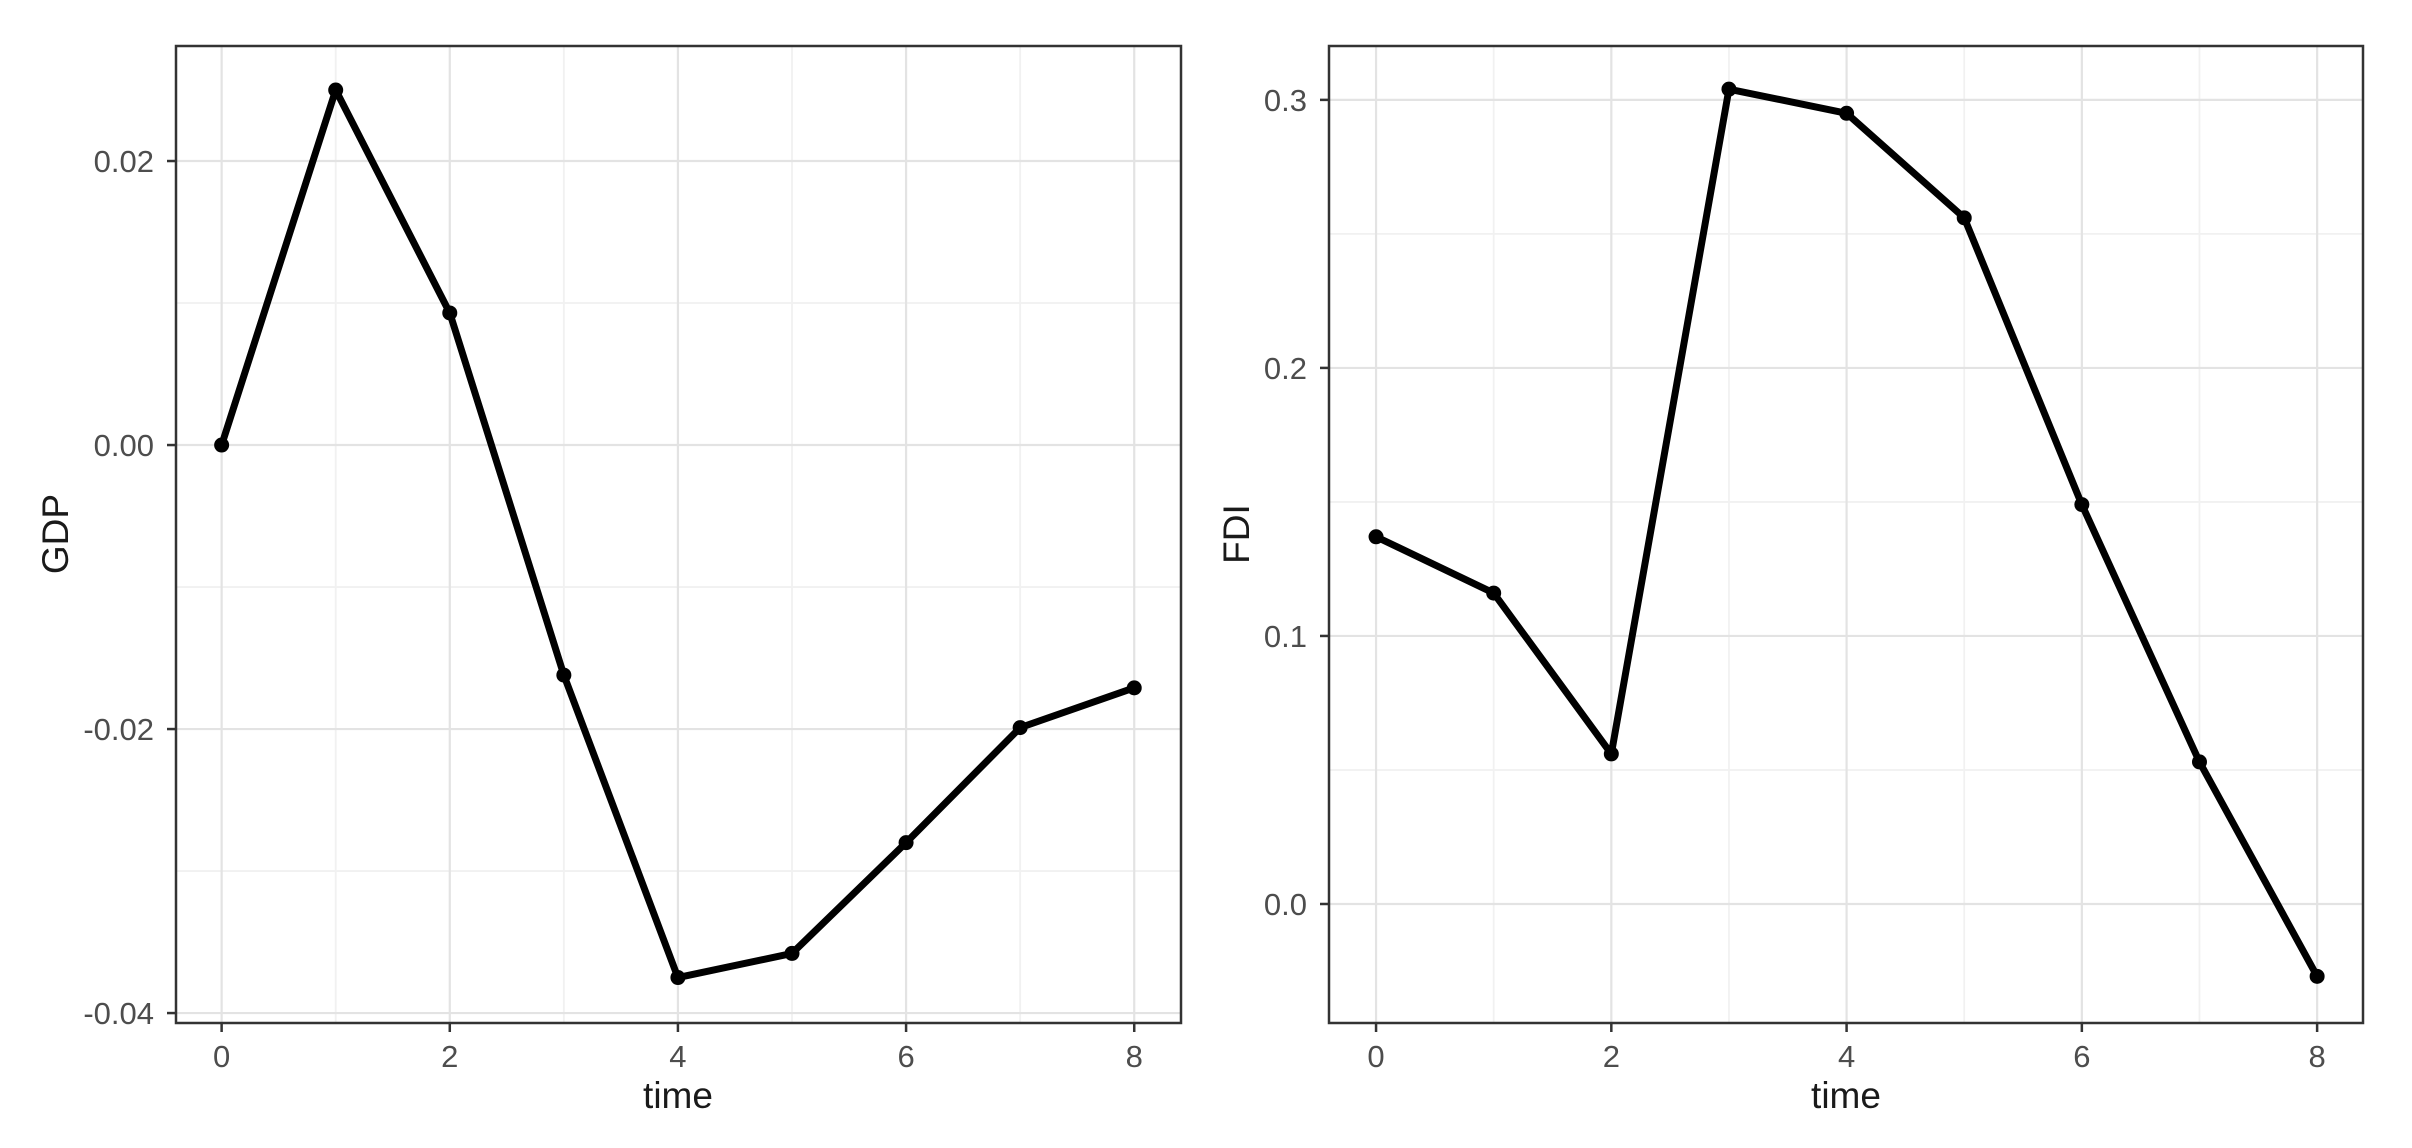 This screenshot has height=1148, width=2412. I want to click on y-tick-label: 0.02, so click(124, 161).